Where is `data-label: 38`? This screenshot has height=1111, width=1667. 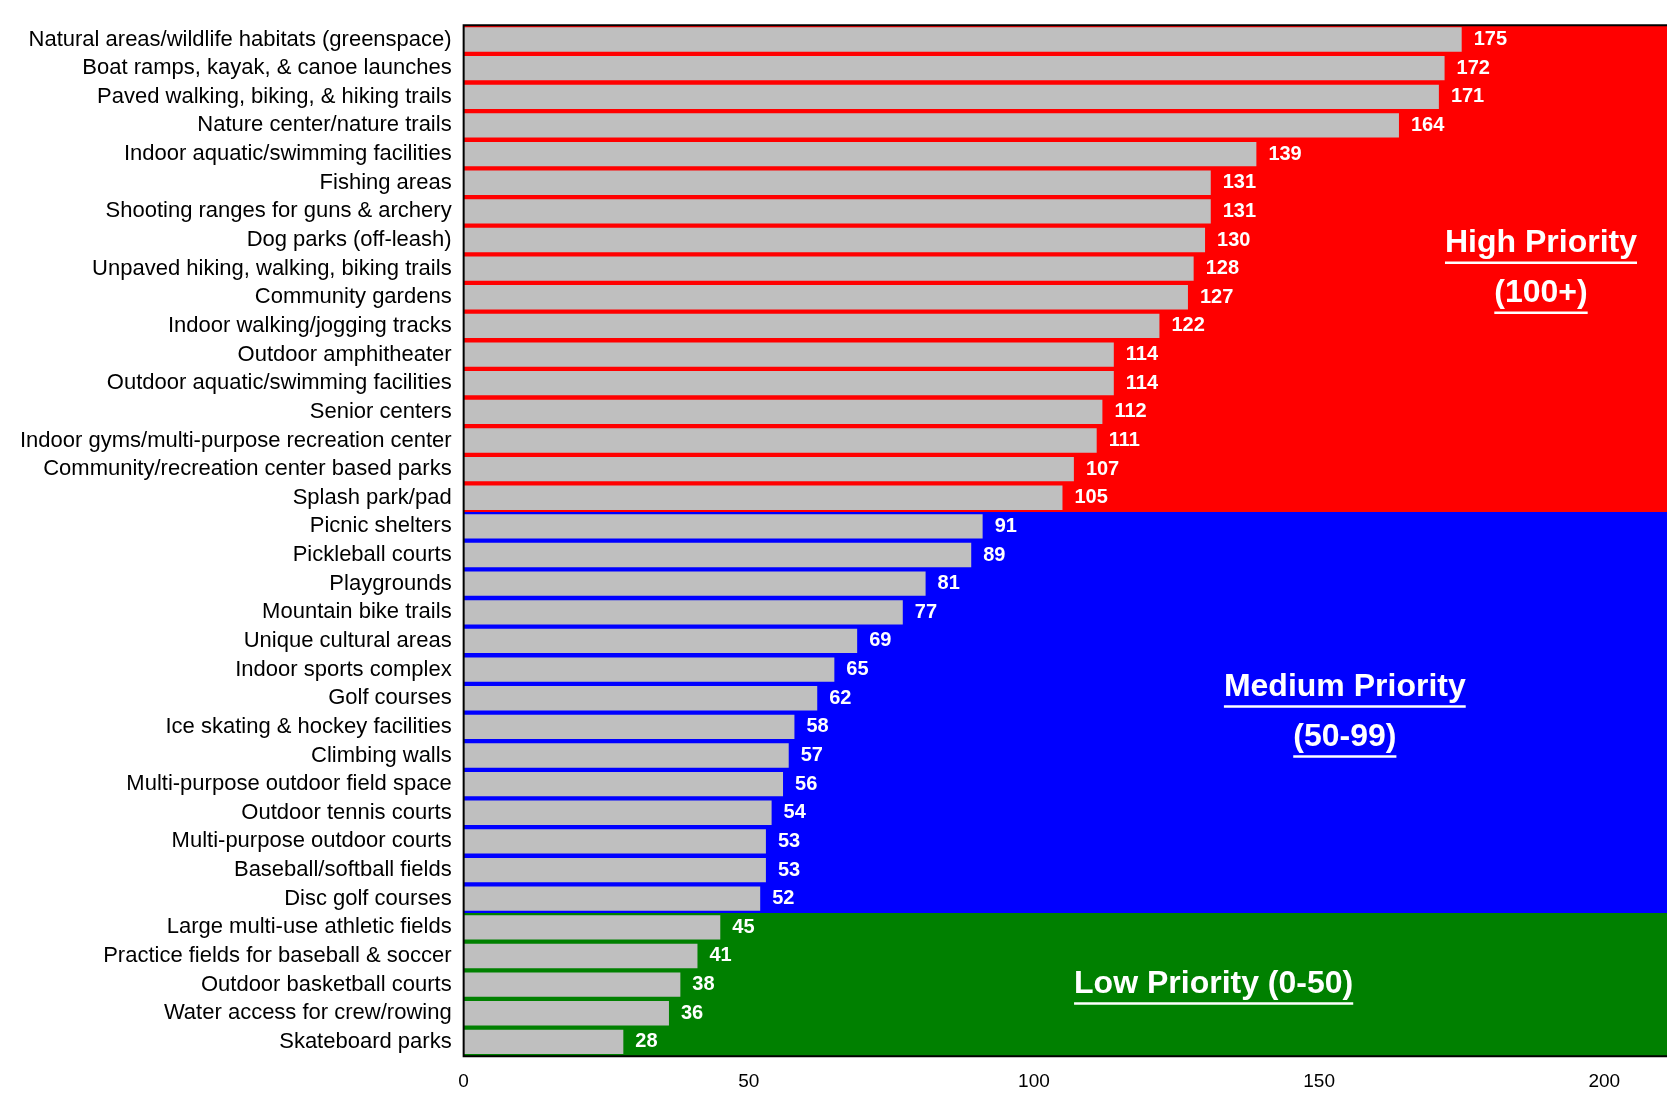 data-label: 38 is located at coordinates (703, 983).